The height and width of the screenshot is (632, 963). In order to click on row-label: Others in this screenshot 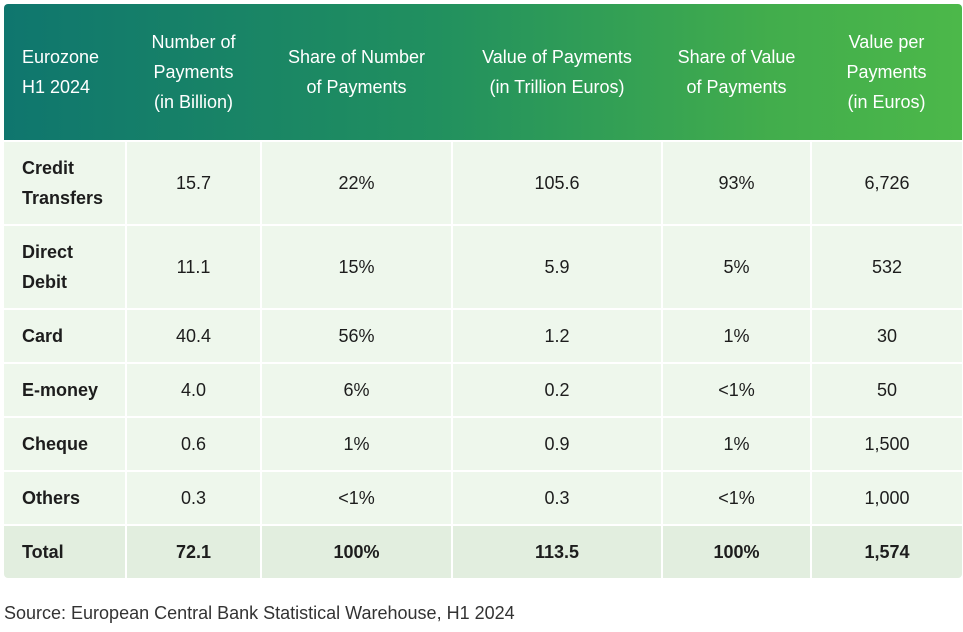, I will do `click(65, 497)`.